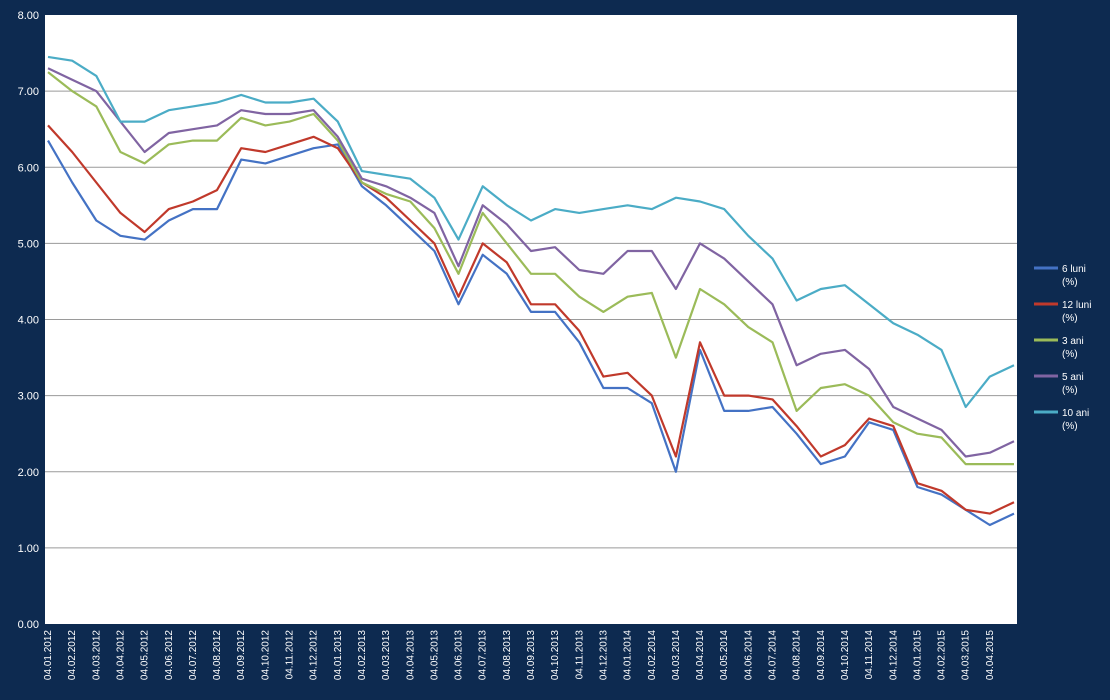 This screenshot has width=1110, height=700. What do you see at coordinates (628, 655) in the screenshot?
I see `x-tick-label: 04.01.2014` at bounding box center [628, 655].